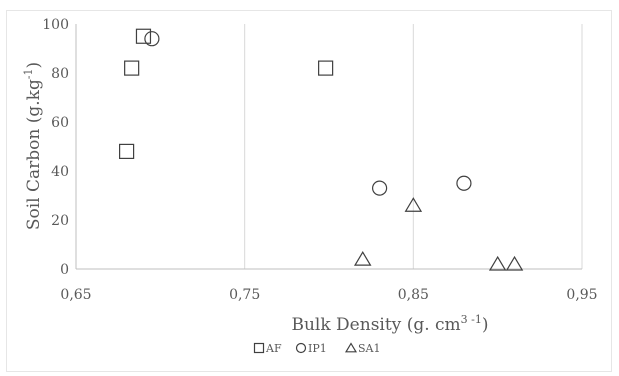 This screenshot has height=376, width=619. What do you see at coordinates (75, 295) in the screenshot?
I see `x-tick-label: 0,65` at bounding box center [75, 295].